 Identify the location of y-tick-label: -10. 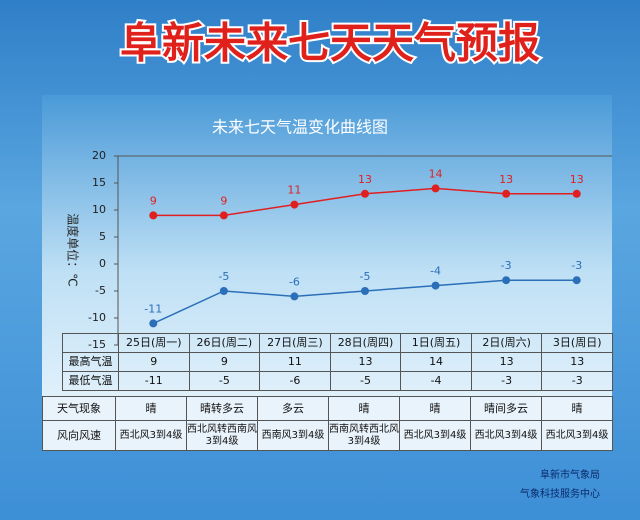
(97, 317).